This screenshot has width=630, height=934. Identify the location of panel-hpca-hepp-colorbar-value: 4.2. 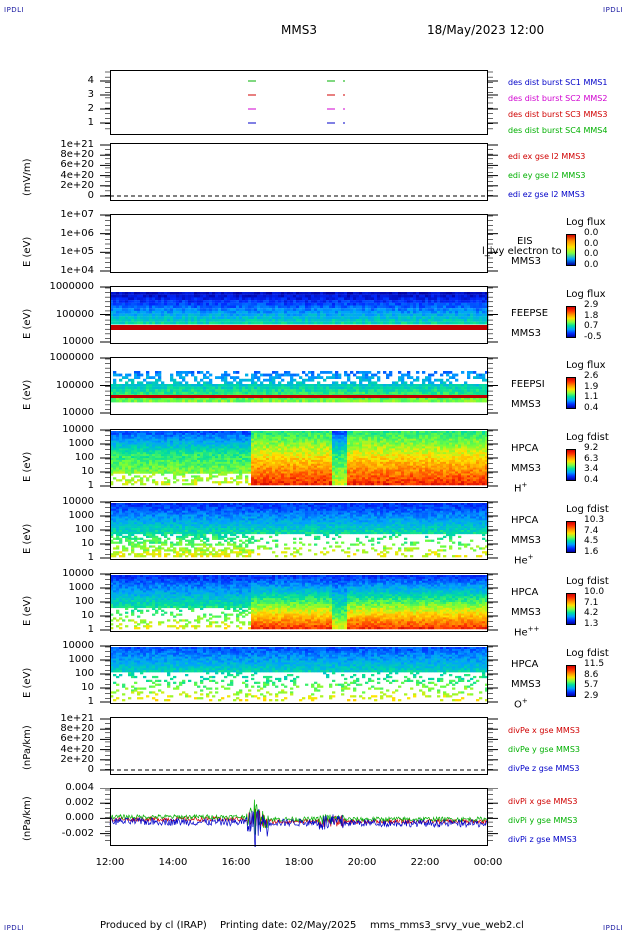
(591, 613).